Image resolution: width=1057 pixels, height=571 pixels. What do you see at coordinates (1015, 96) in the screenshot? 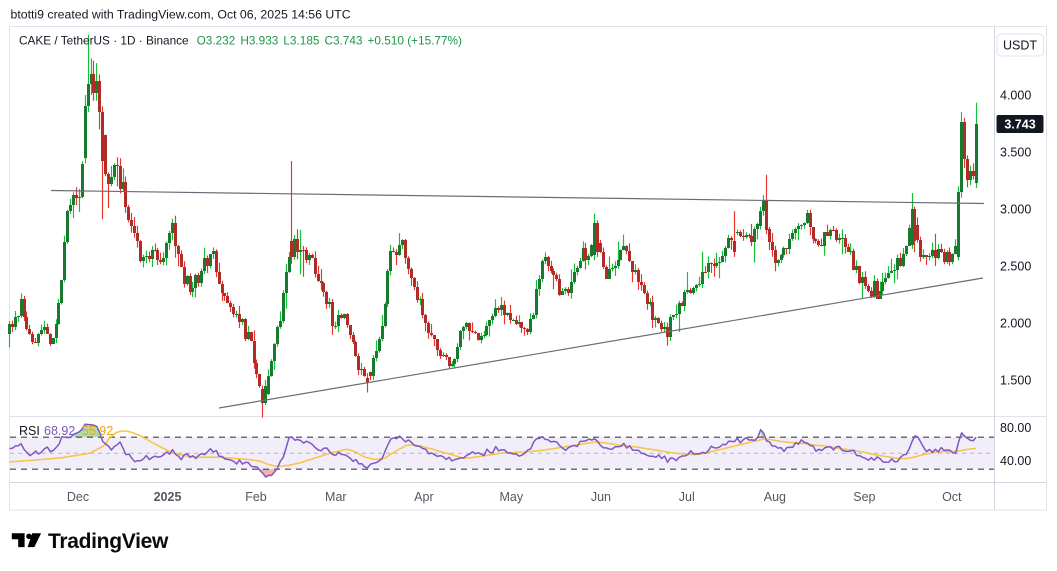
I see `svg-text: 4.000` at bounding box center [1015, 96].